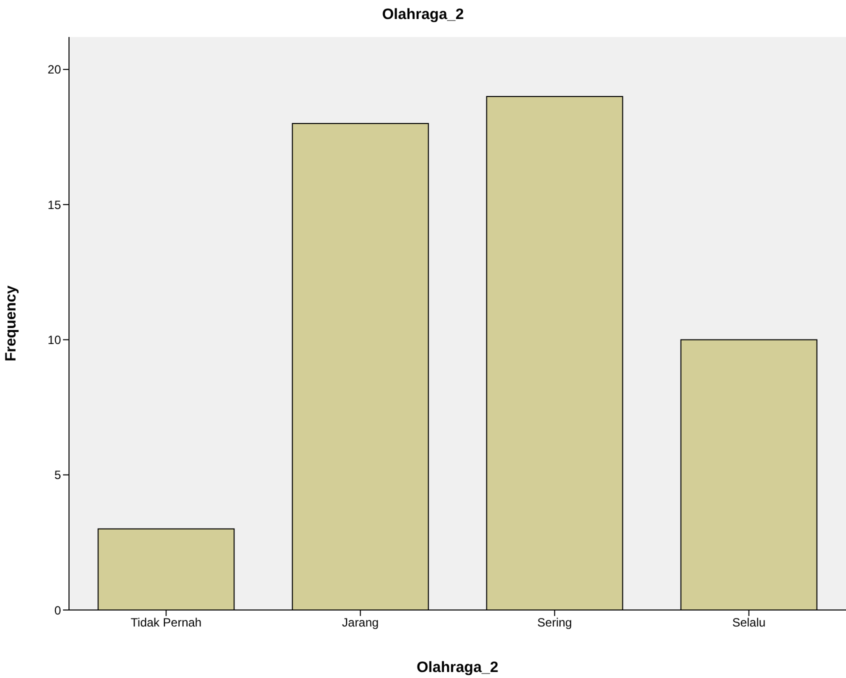  Describe the element at coordinates (55, 205) in the screenshot. I see `y-tick-label: 15` at that location.